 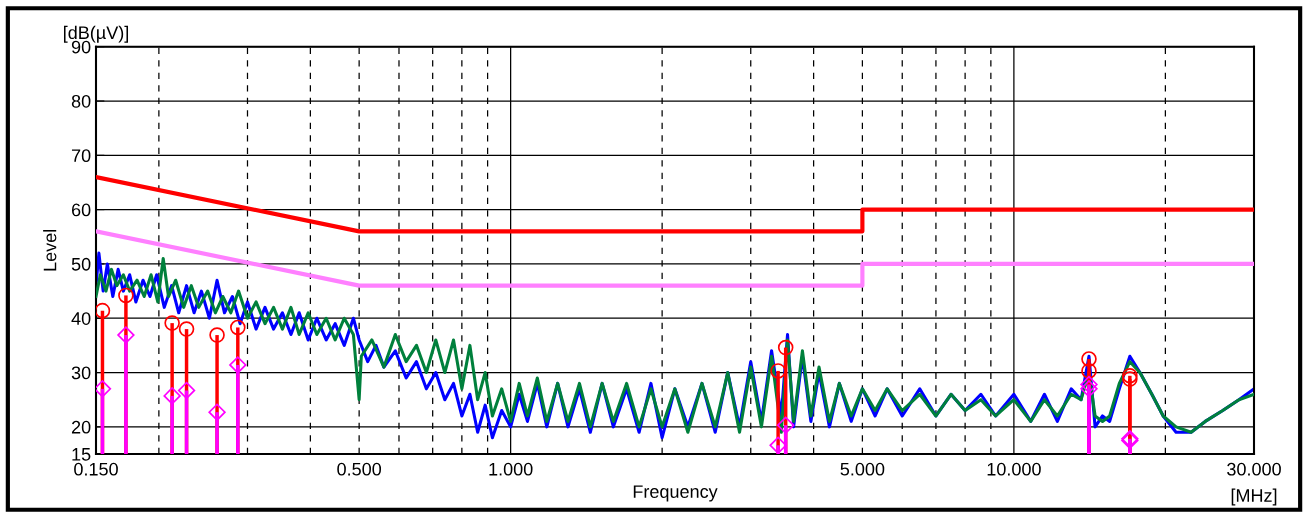 What do you see at coordinates (675, 493) in the screenshot?
I see `x-axis-title: Frequency` at bounding box center [675, 493].